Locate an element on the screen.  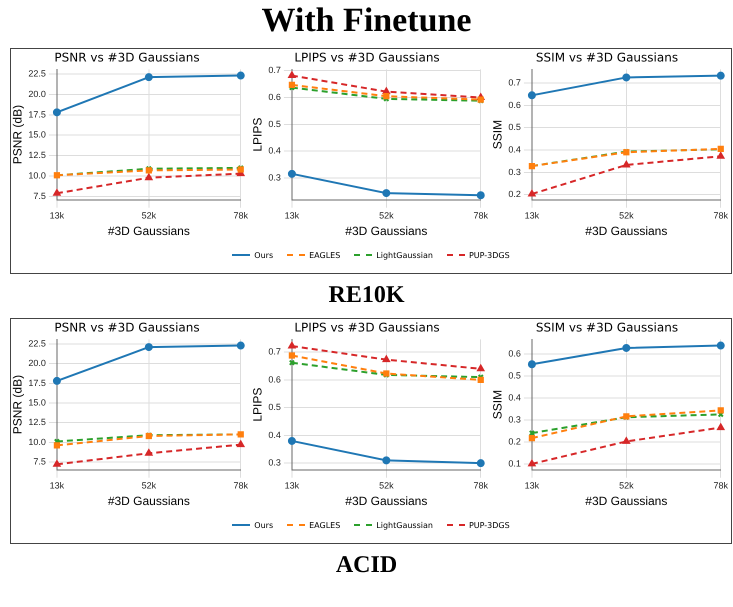
text: With Finetune is located at coordinates (366, 21).